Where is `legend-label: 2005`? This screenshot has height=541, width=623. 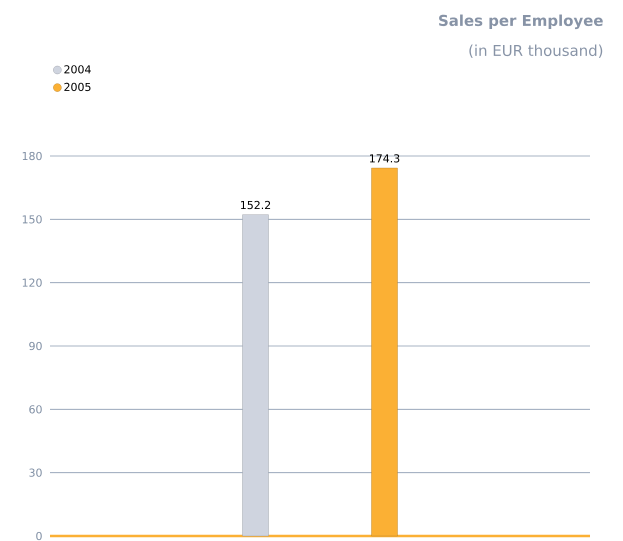
legend-label: 2005 is located at coordinates (77, 87).